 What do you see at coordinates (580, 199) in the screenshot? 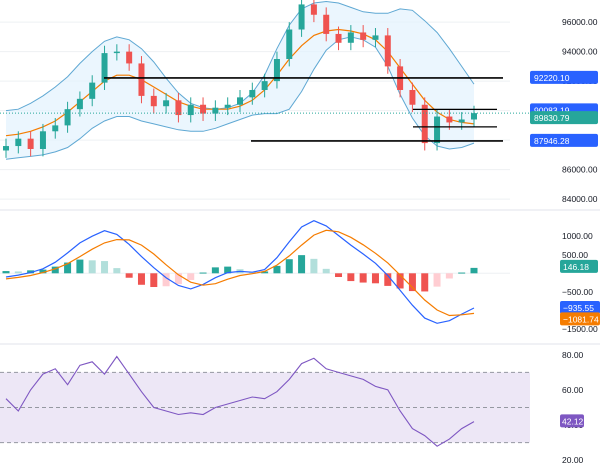
I see `price-axis-tick-label: 84000.00` at bounding box center [580, 199].